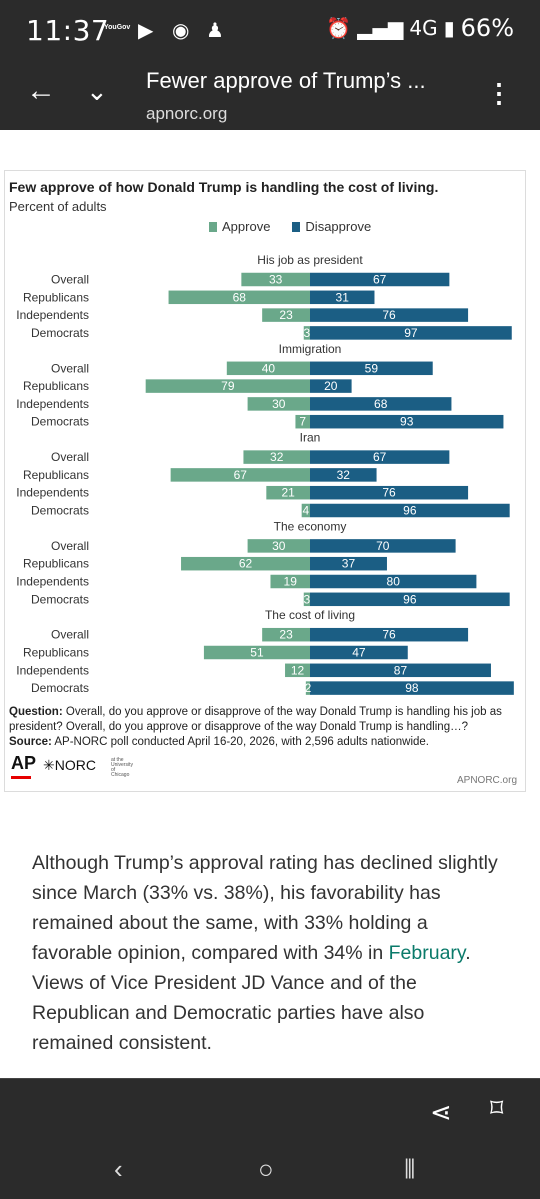 This screenshot has height=1199, width=540. What do you see at coordinates (118, 1169) in the screenshot?
I see `nav-back-icon: ‹` at bounding box center [118, 1169].